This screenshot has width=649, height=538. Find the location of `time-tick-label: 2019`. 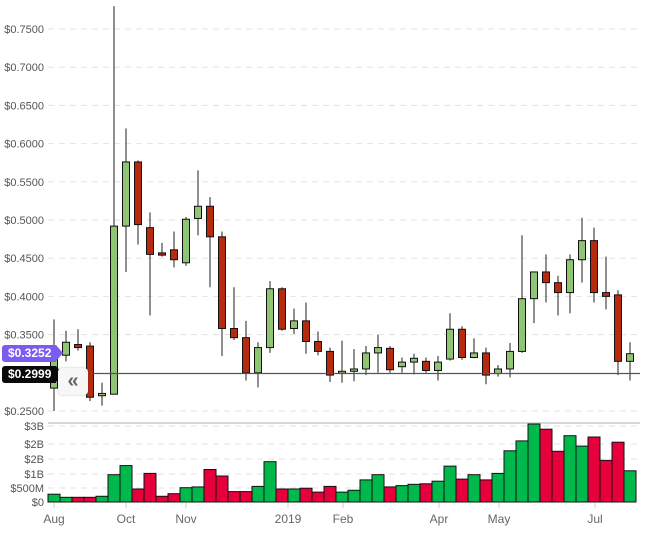

time-tick-label: 2019 is located at coordinates (288, 519).